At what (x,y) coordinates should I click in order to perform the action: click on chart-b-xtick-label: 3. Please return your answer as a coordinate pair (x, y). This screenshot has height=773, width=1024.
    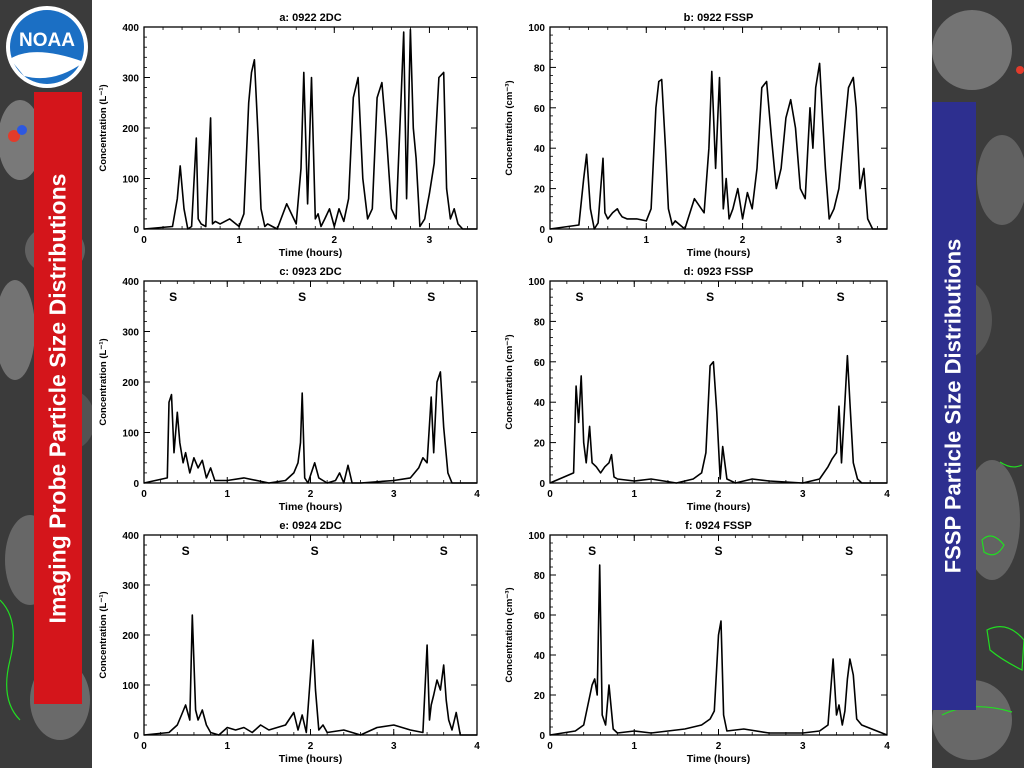
    Looking at the image, I should click on (839, 240).